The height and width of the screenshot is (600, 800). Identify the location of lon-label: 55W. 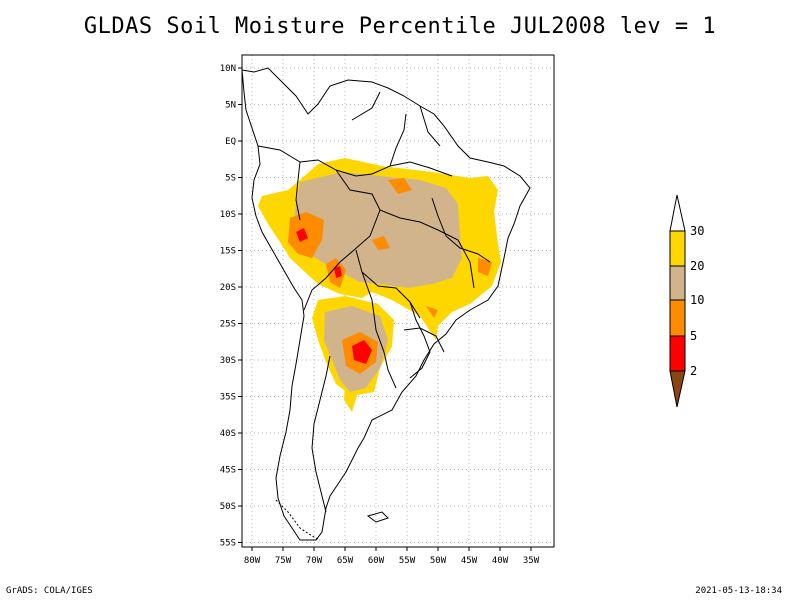
(407, 561).